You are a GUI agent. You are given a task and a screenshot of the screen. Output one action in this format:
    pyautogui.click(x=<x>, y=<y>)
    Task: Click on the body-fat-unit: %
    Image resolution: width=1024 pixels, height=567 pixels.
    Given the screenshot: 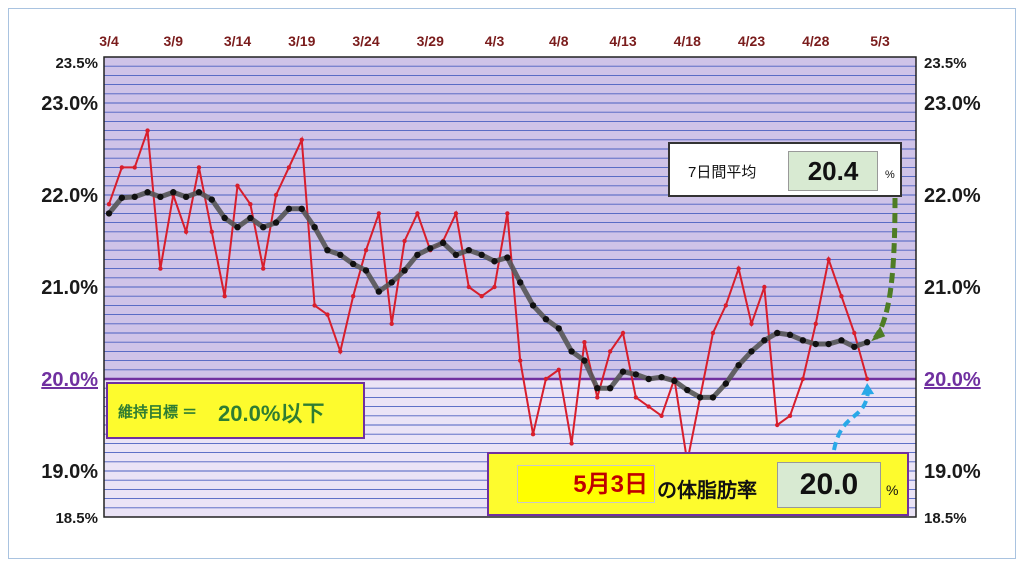 What is the action you would take?
    pyautogui.click(x=892, y=490)
    